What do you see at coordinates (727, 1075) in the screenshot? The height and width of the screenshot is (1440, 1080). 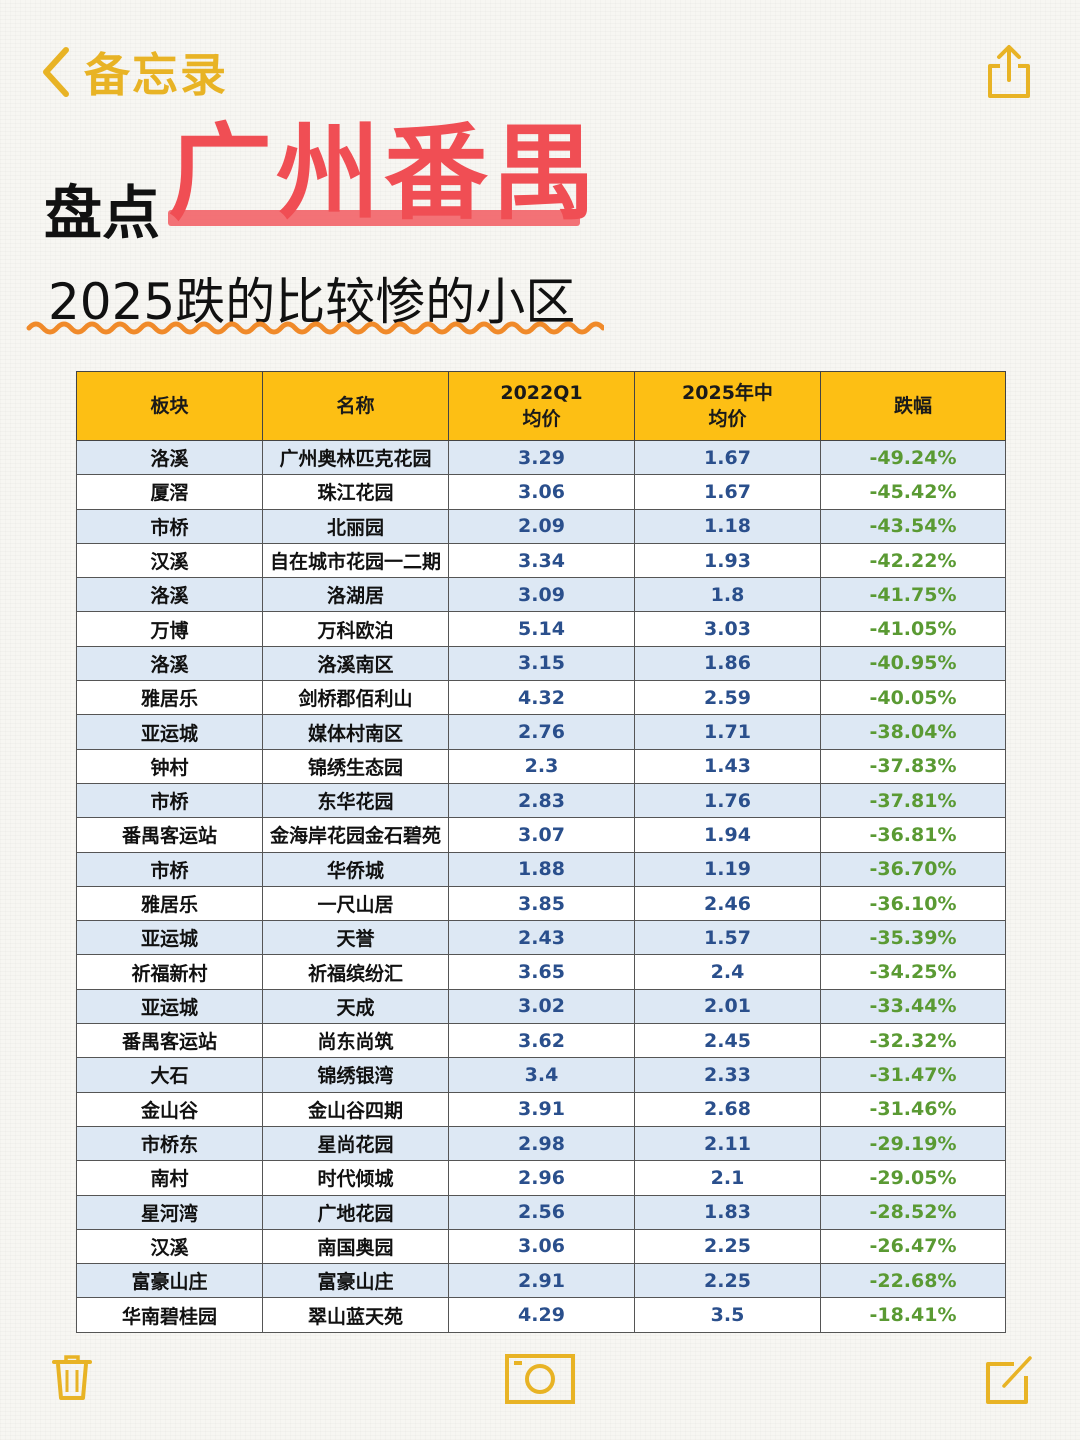 I see `cell-price-2025: 2.33` at bounding box center [727, 1075].